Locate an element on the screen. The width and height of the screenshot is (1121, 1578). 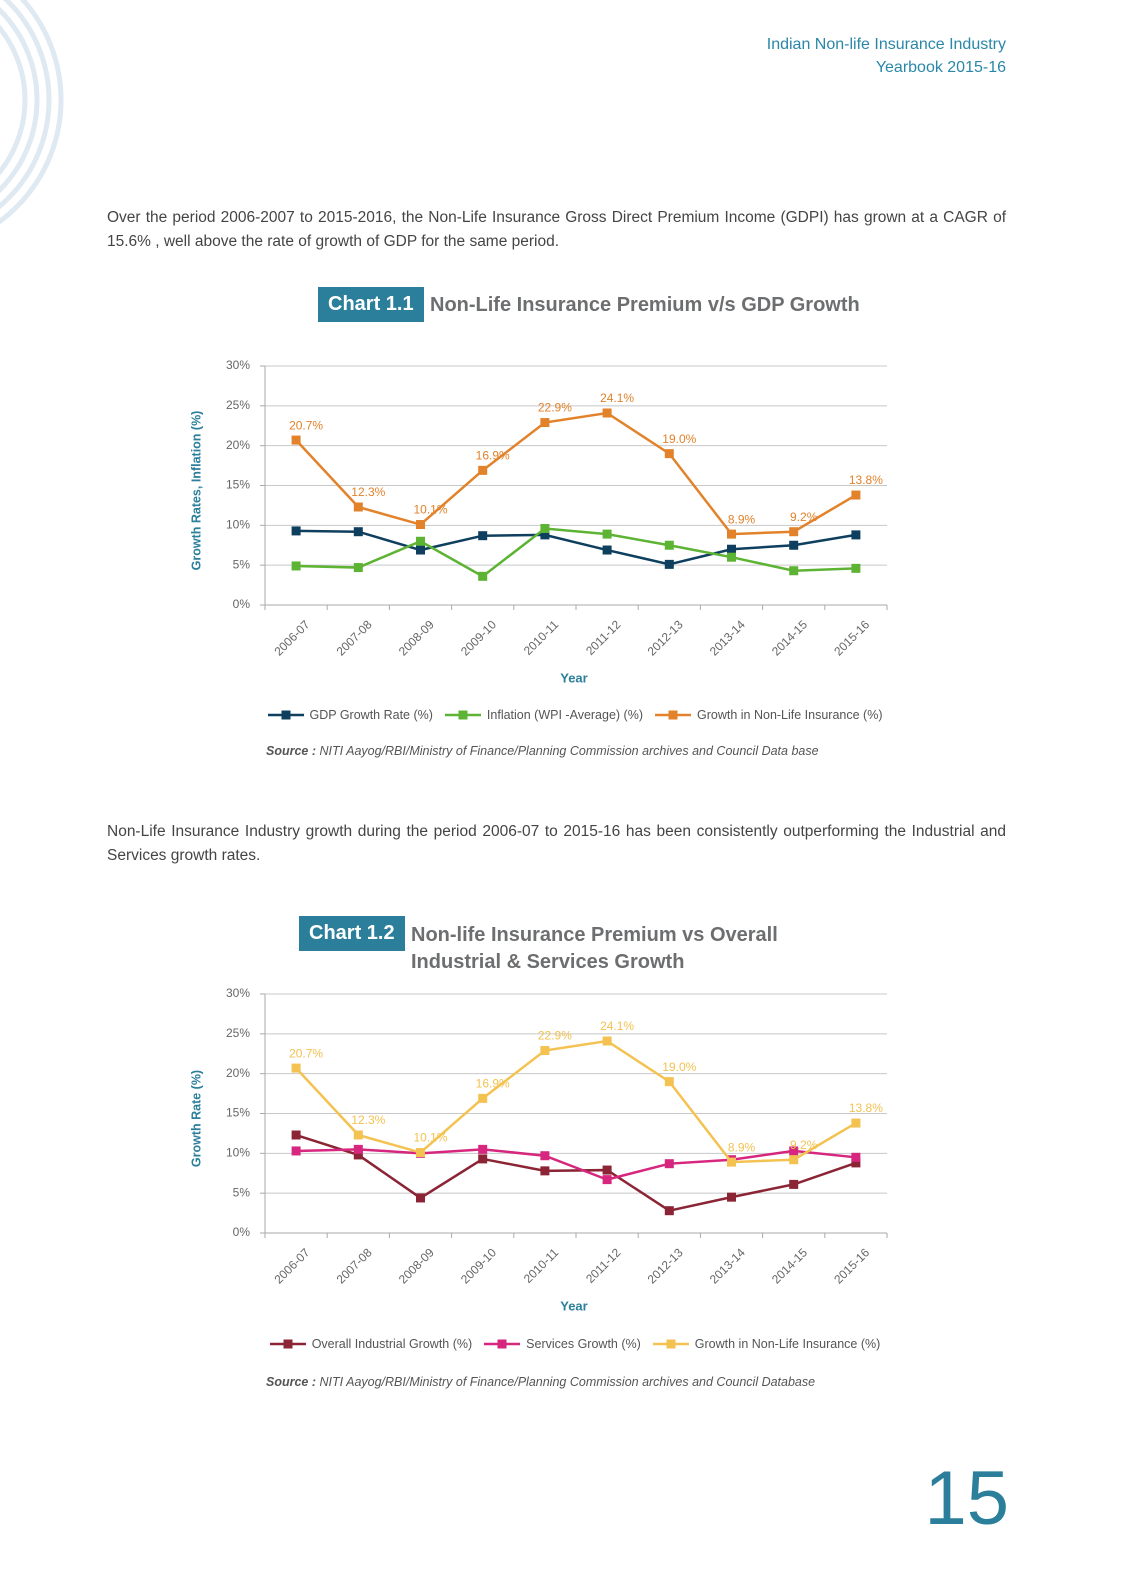
legend-item: GDP Growth Rate (%) is located at coordinates (350, 715).